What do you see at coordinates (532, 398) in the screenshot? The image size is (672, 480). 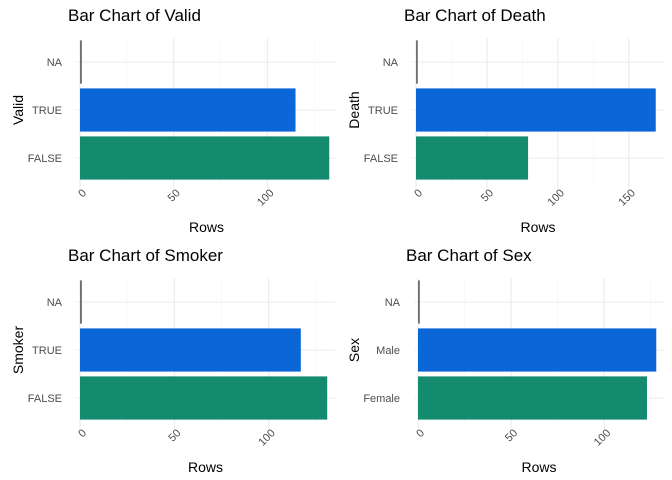 I see `bar-female` at bounding box center [532, 398].